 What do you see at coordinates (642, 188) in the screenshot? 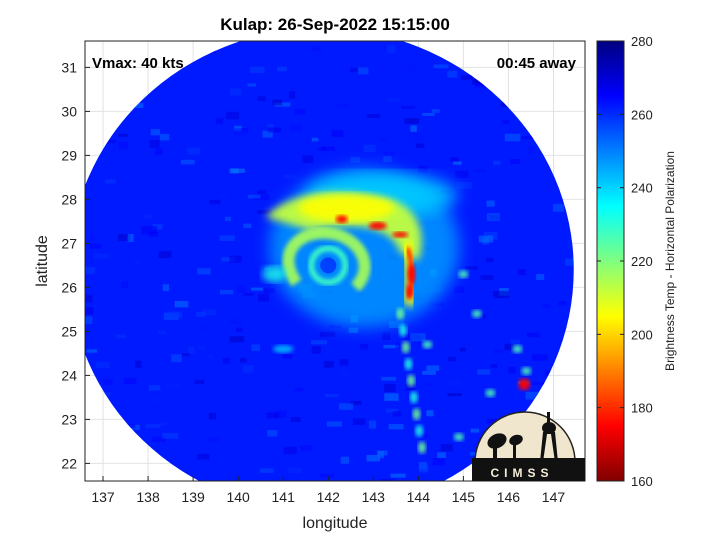
I see `colorbar-tick-label: 240` at bounding box center [642, 188].